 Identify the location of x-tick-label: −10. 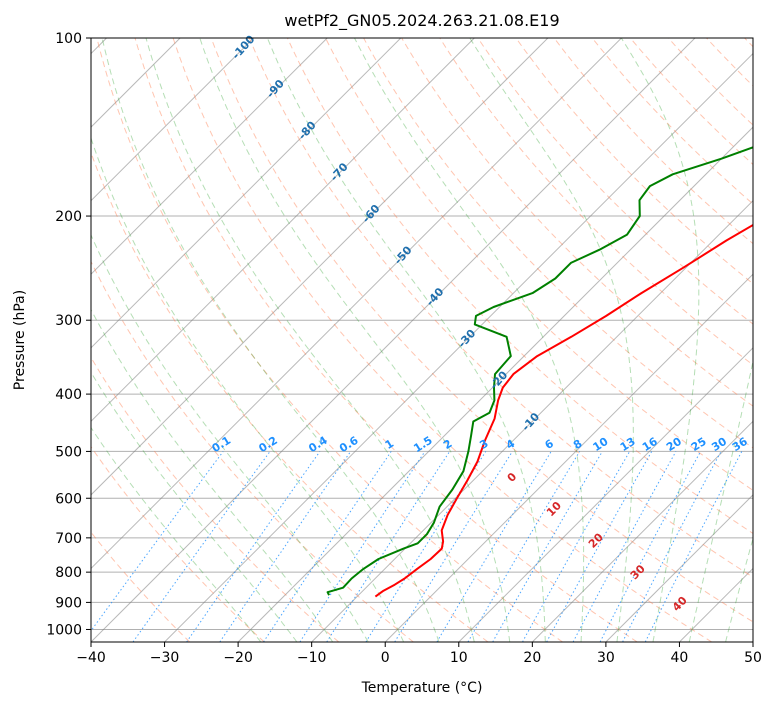
(312, 658).